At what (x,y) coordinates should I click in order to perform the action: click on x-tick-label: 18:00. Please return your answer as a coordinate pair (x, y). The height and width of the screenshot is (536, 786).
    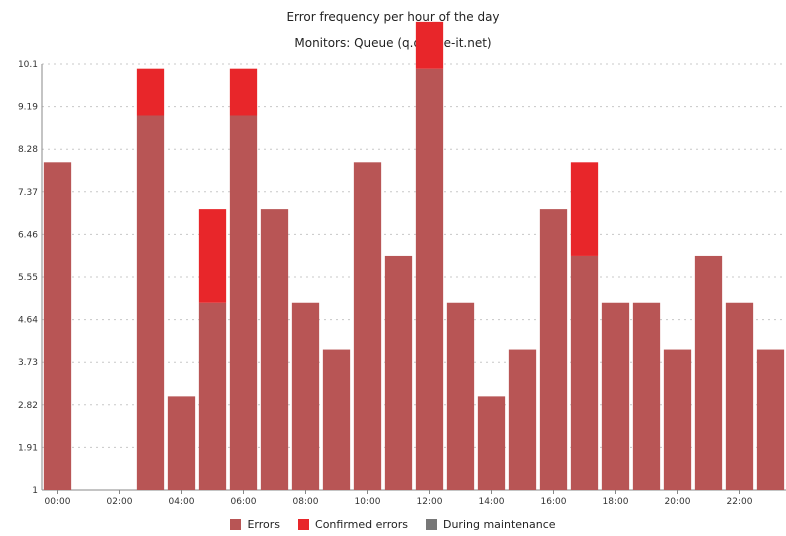
    Looking at the image, I should click on (616, 502).